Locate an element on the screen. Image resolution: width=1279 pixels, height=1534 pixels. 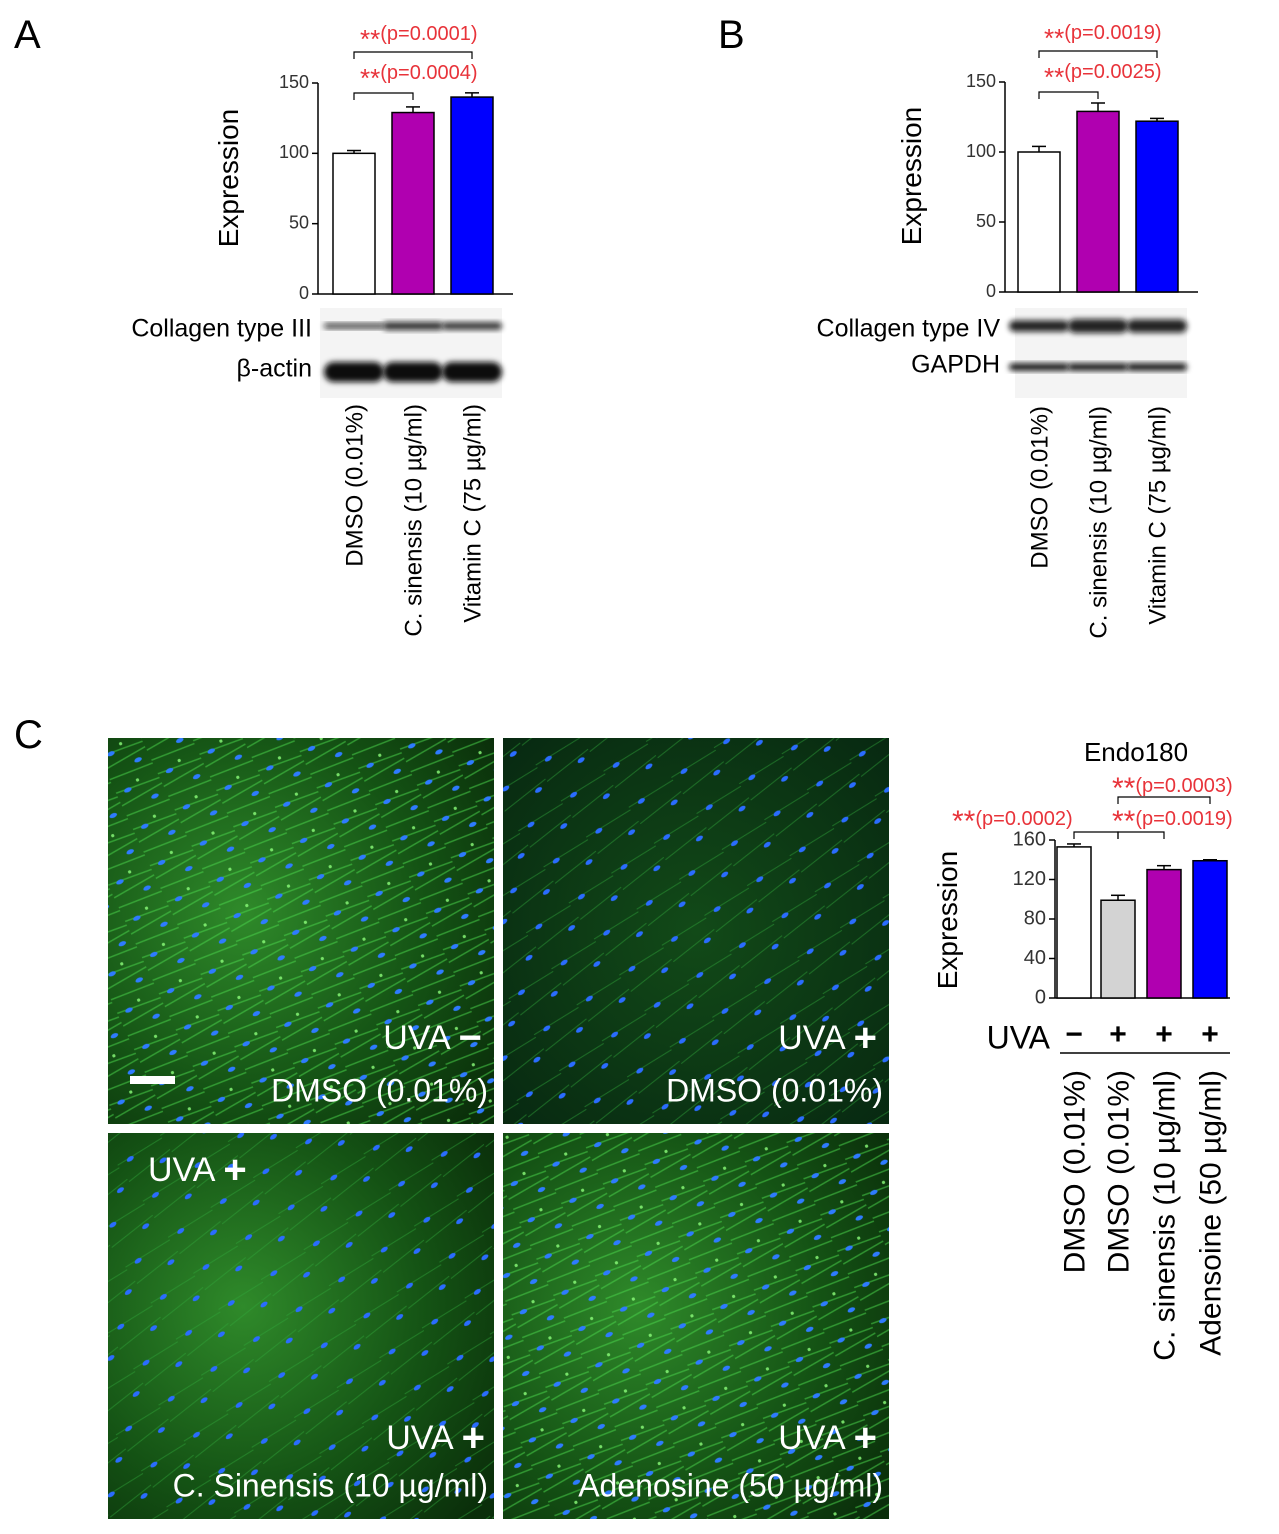
p-value: (p=0.0025) is located at coordinates (1112, 72).